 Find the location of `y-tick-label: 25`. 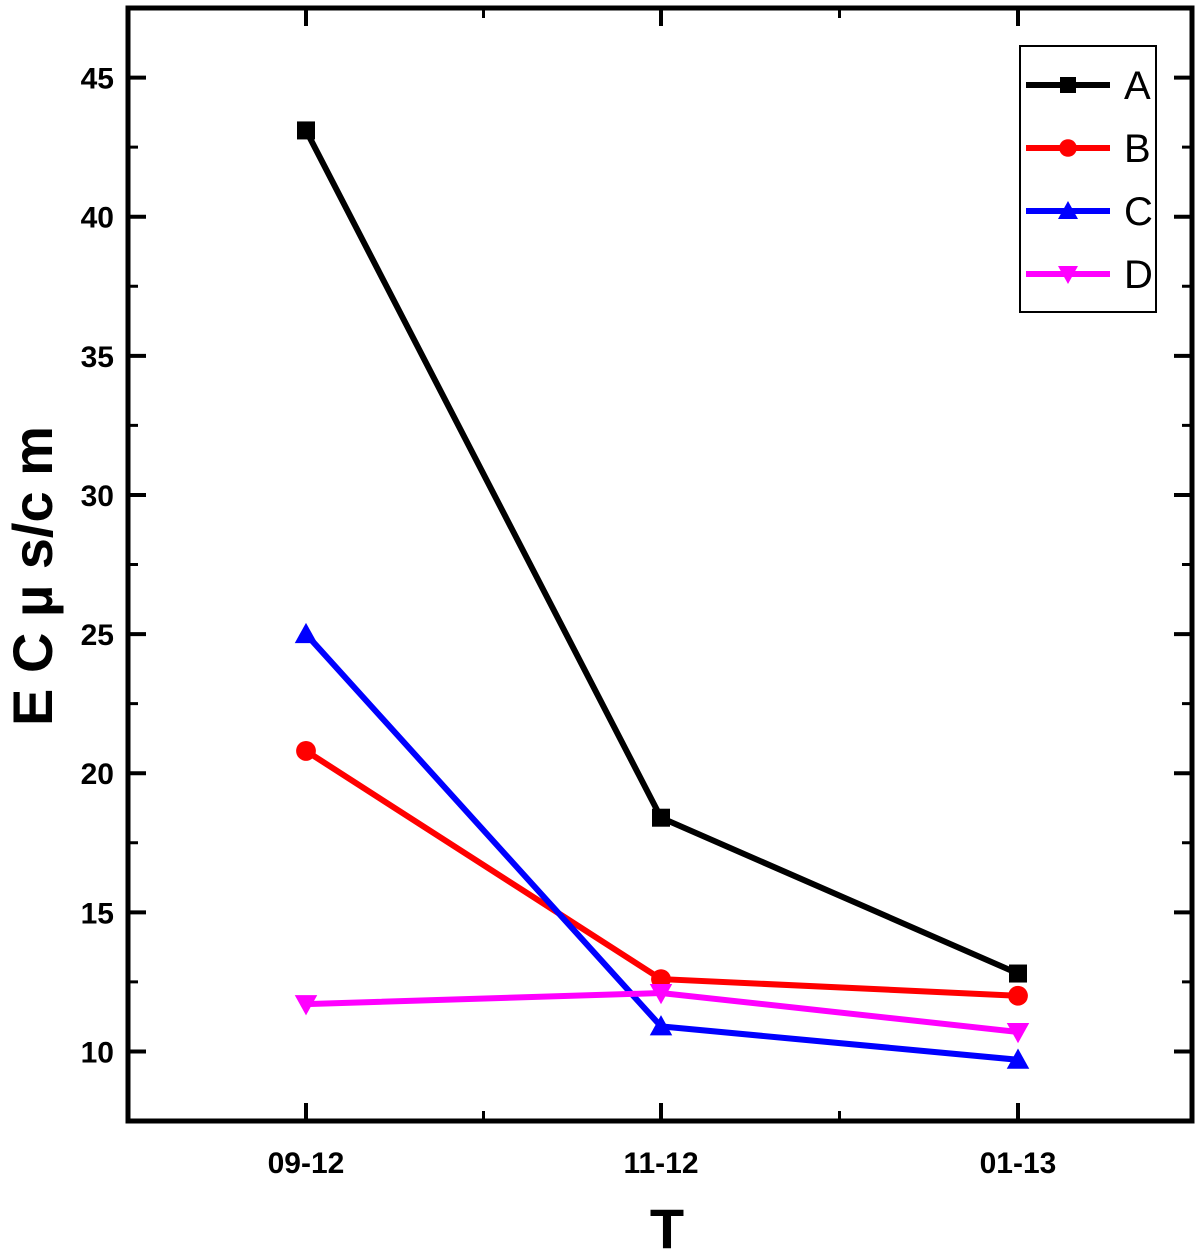

y-tick-label: 25 is located at coordinates (97, 635).